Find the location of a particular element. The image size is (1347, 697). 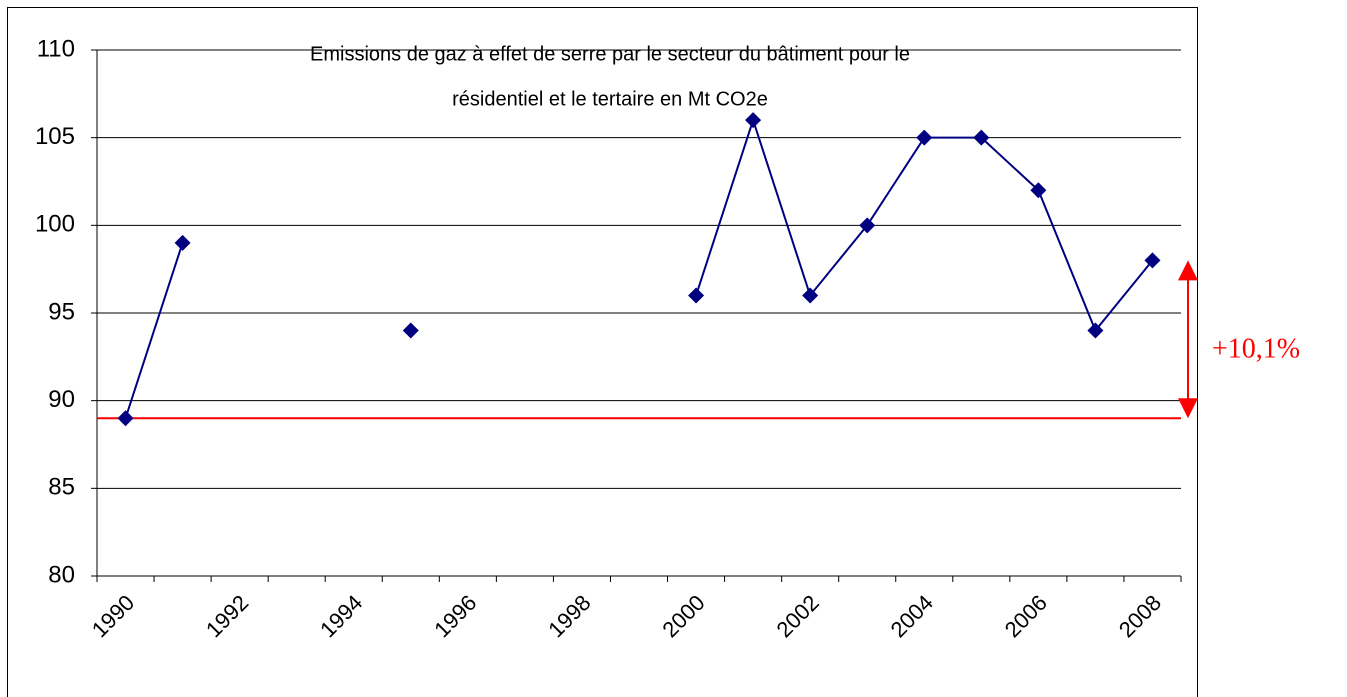

x-tick-label: 1992 is located at coordinates (227, 616).